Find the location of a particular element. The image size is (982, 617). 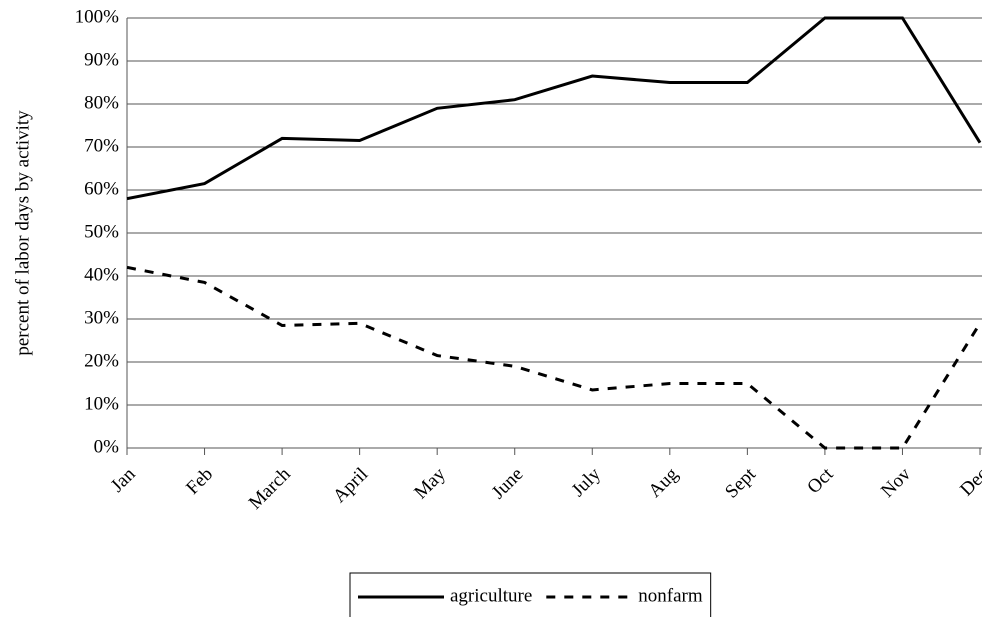

x-tick-label: April is located at coordinates (350, 485).